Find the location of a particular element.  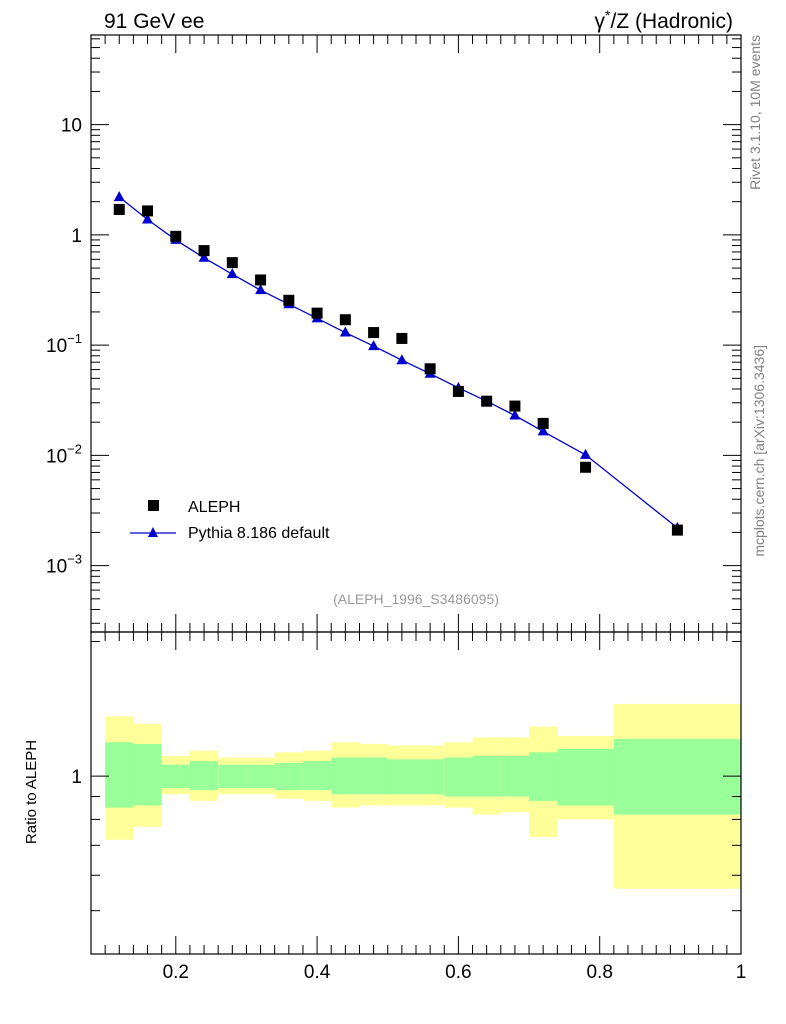

legend-data-marker is located at coordinates (153, 505).